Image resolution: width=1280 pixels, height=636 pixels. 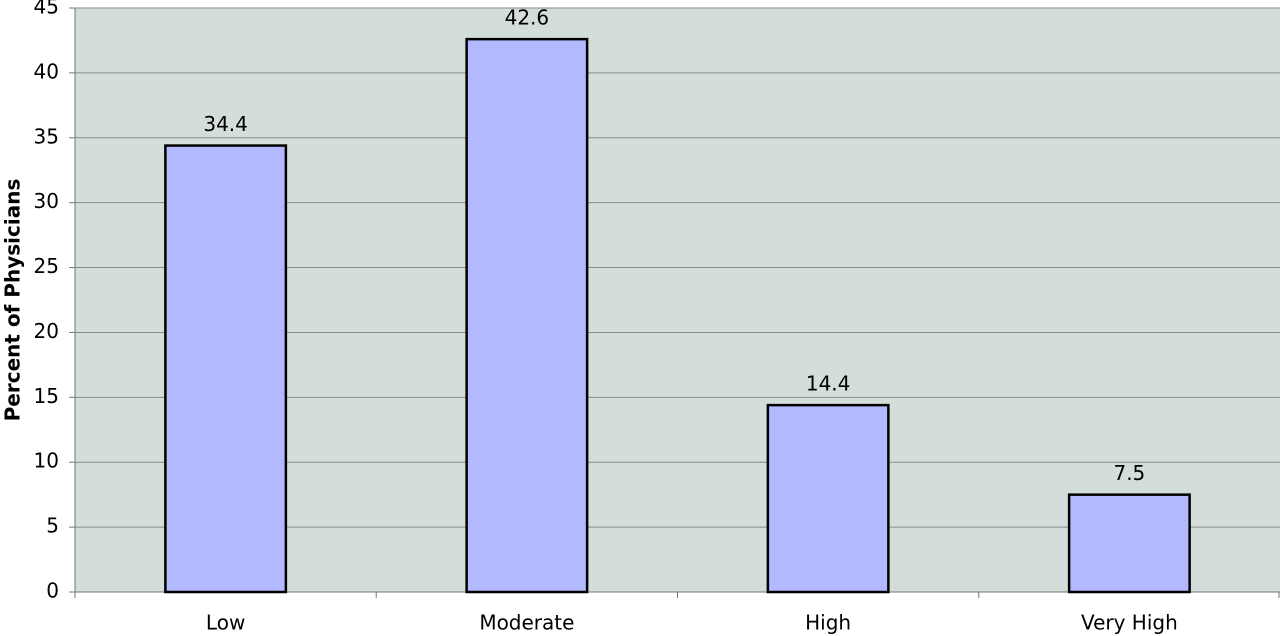 I want to click on y-tick-label: 45, so click(x=46, y=9).